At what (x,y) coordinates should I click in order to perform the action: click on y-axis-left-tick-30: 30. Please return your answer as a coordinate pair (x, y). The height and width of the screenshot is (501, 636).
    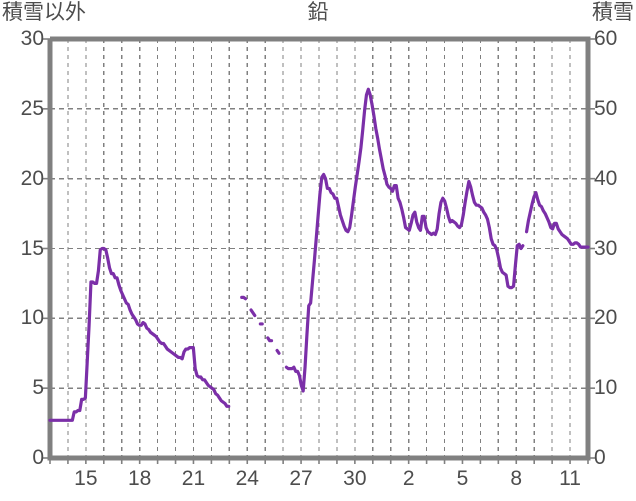
    Looking at the image, I should click on (32, 38).